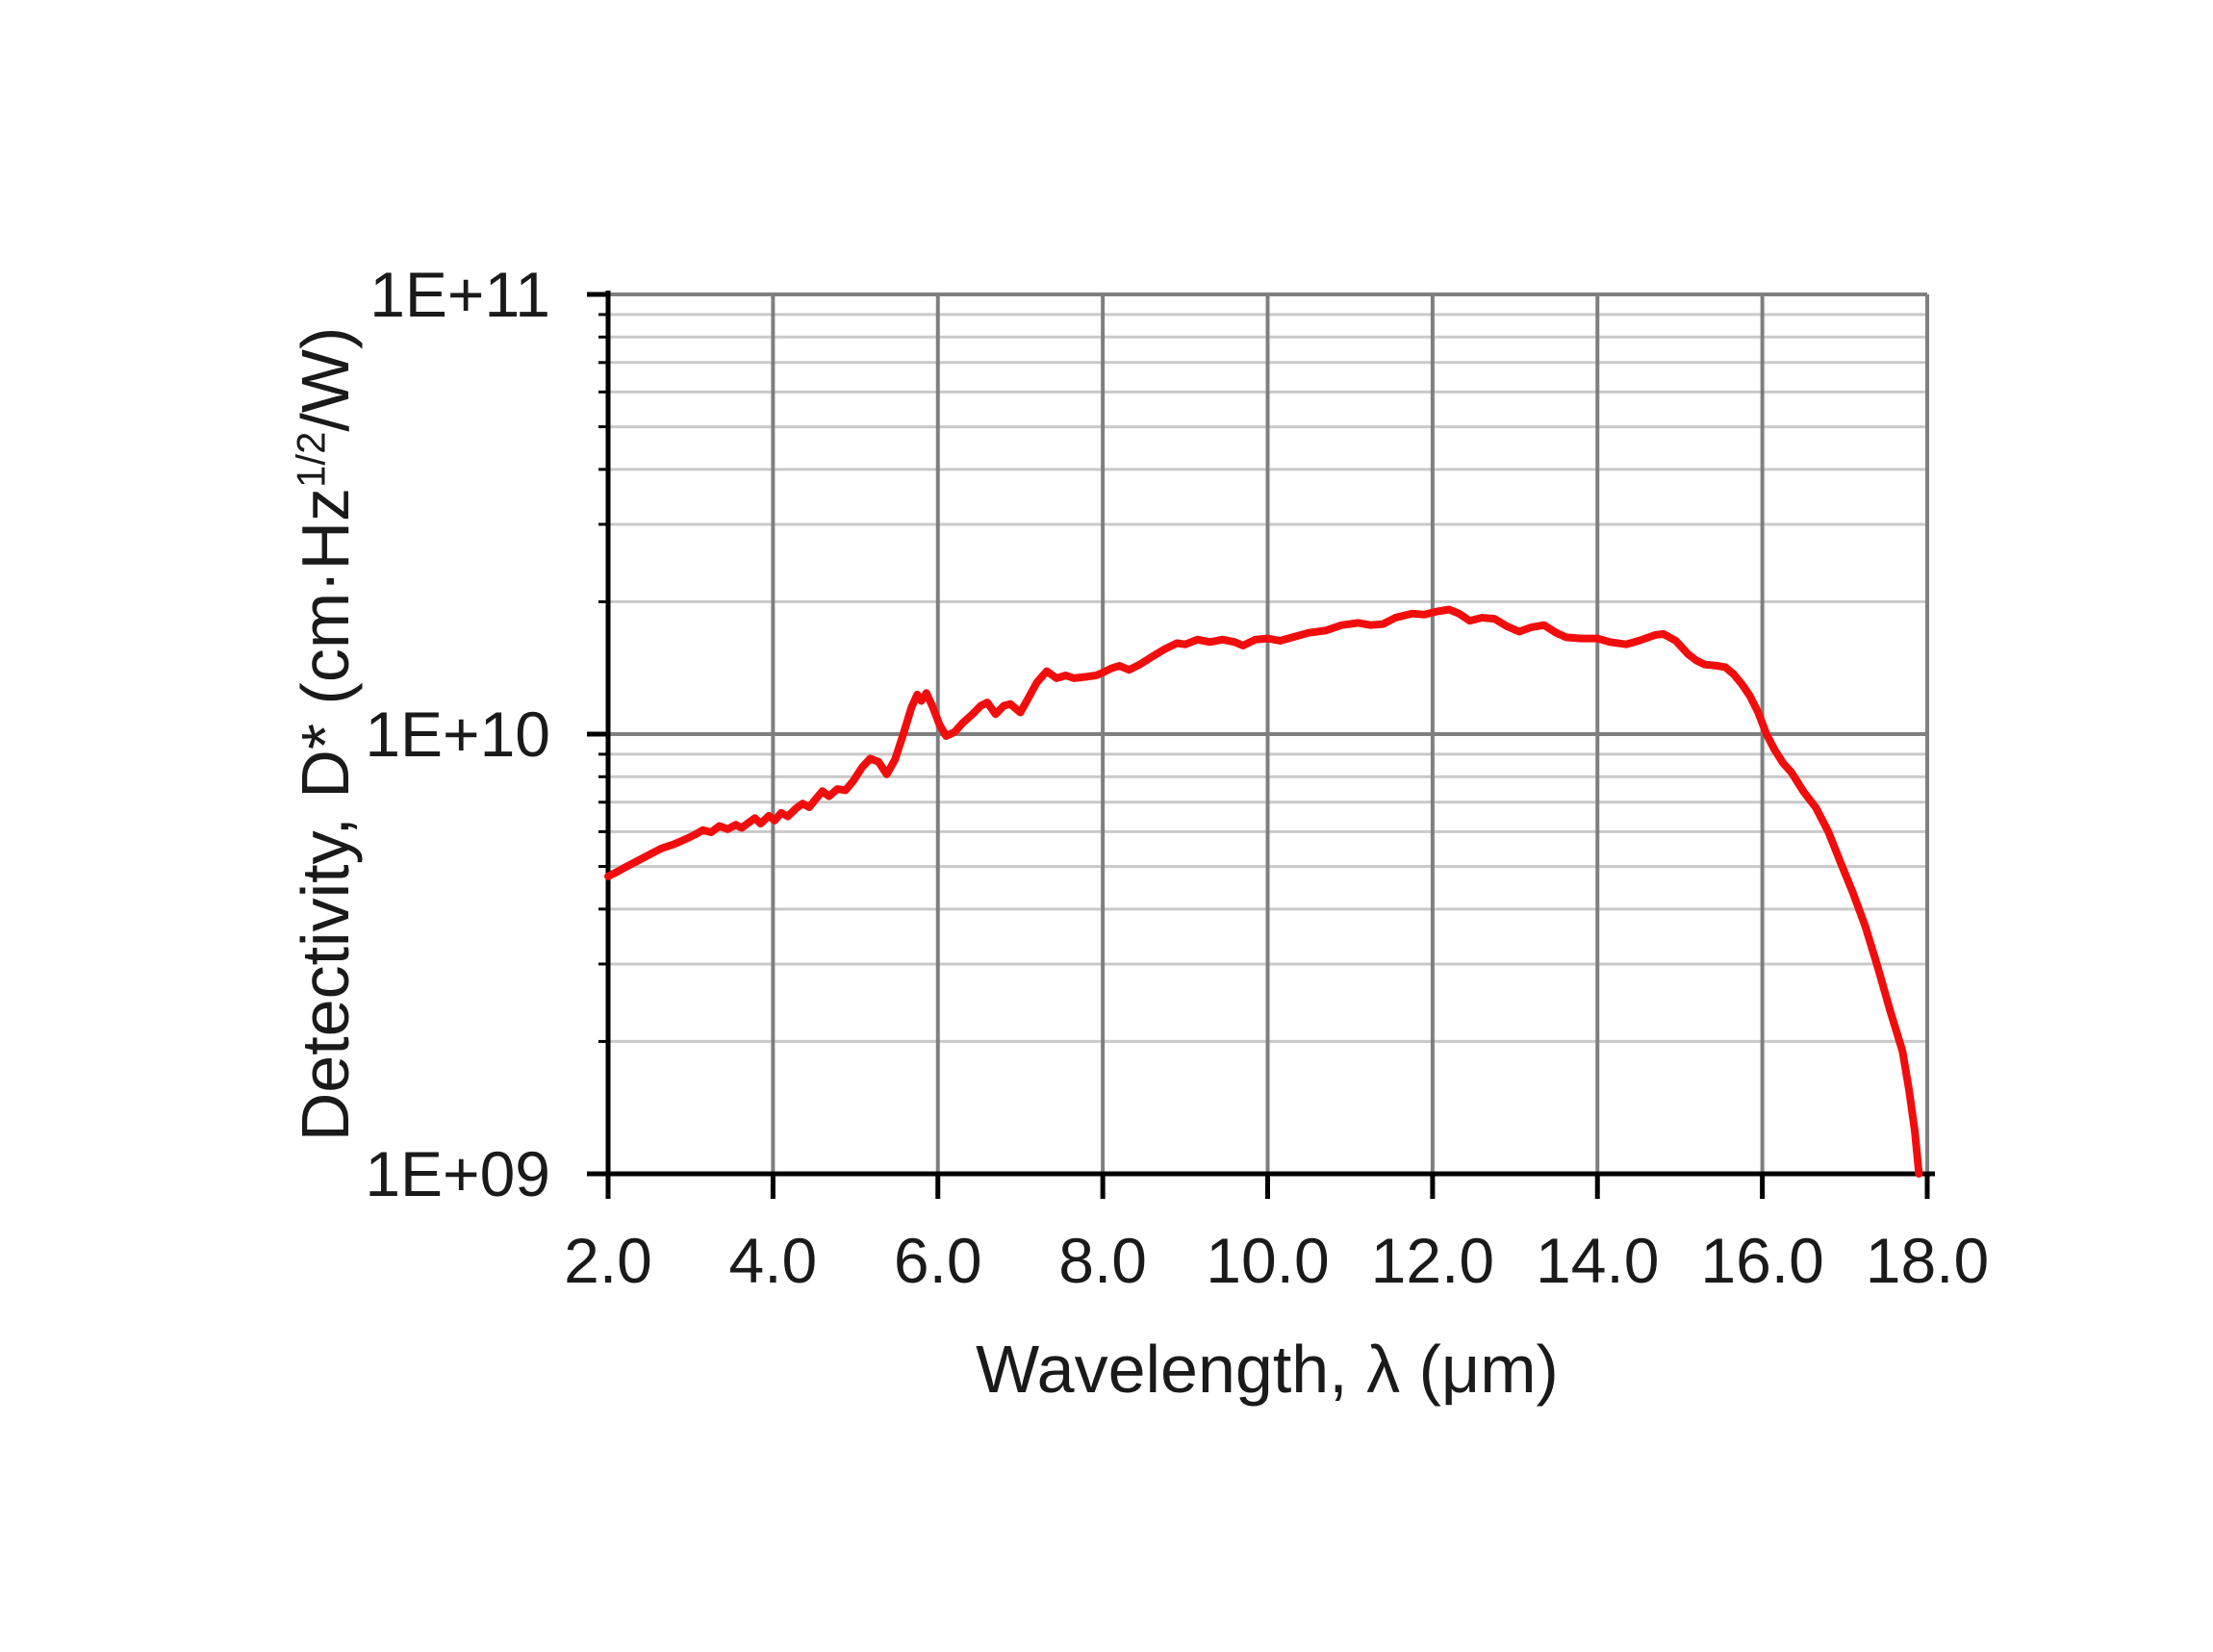  I want to click on x-tick-label: 14.0, so click(1597, 1260).